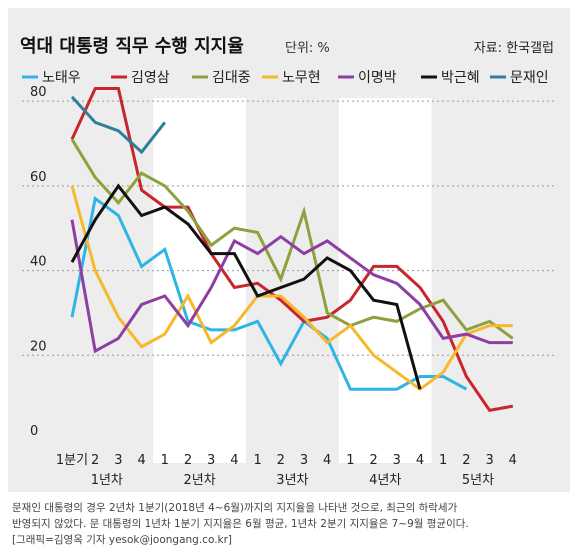  Describe the element at coordinates (122, 540) in the screenshot. I see `caption-line-3: [그래픽=김영옥 기자 yesok@joongang.co.kr]` at that location.